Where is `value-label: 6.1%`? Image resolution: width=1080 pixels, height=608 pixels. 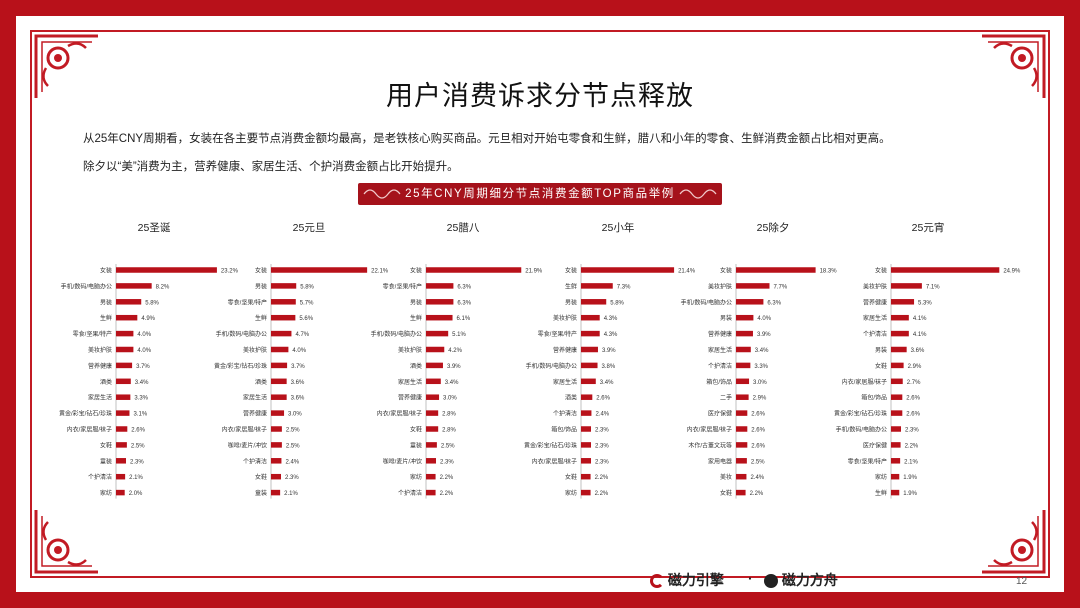 value-label: 6.1% is located at coordinates (464, 319).